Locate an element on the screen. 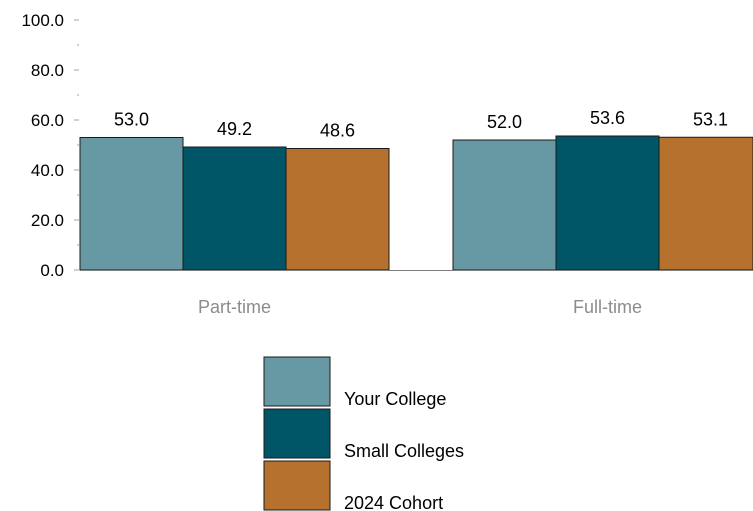  bar-your-college-full-time is located at coordinates (504, 205).